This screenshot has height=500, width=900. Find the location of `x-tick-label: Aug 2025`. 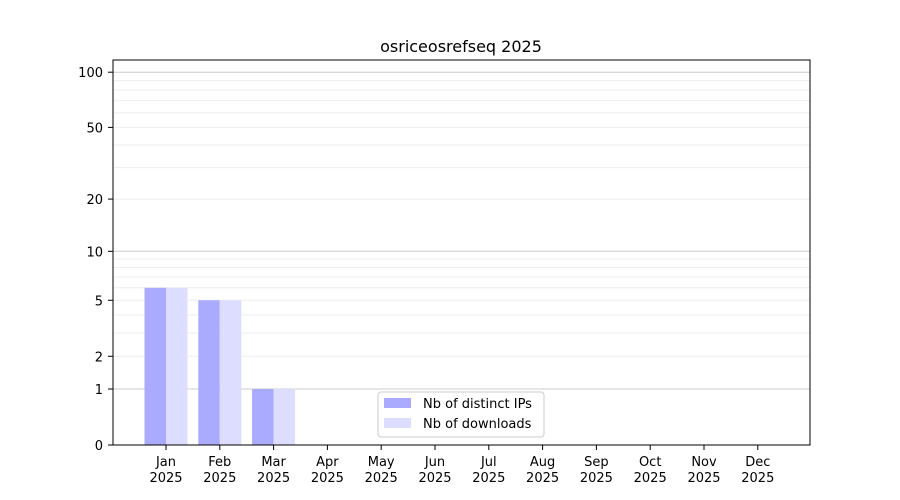

x-tick-label: Aug 2025 is located at coordinates (542, 470).